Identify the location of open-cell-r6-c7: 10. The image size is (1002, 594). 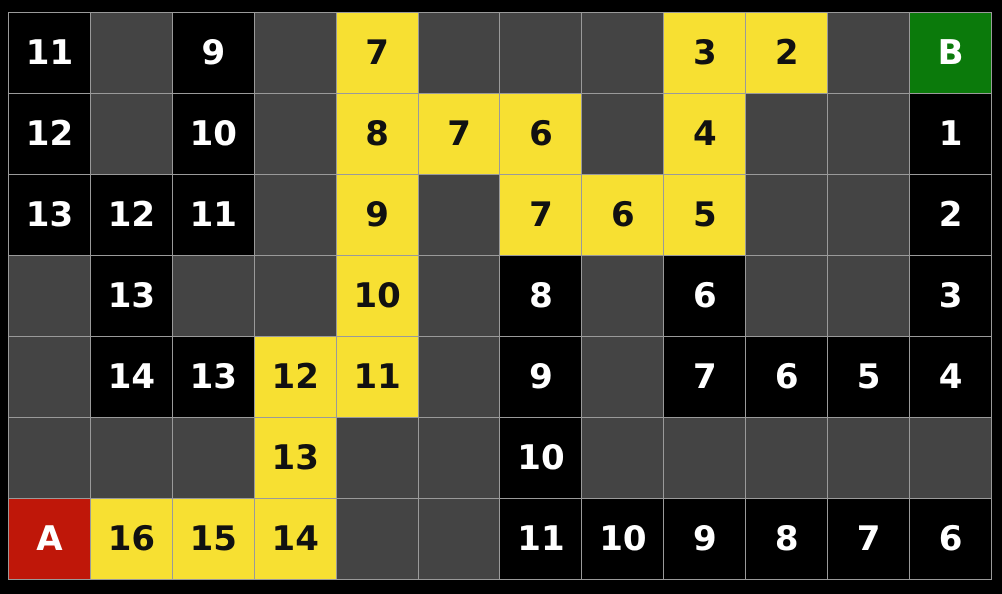
(623, 539).